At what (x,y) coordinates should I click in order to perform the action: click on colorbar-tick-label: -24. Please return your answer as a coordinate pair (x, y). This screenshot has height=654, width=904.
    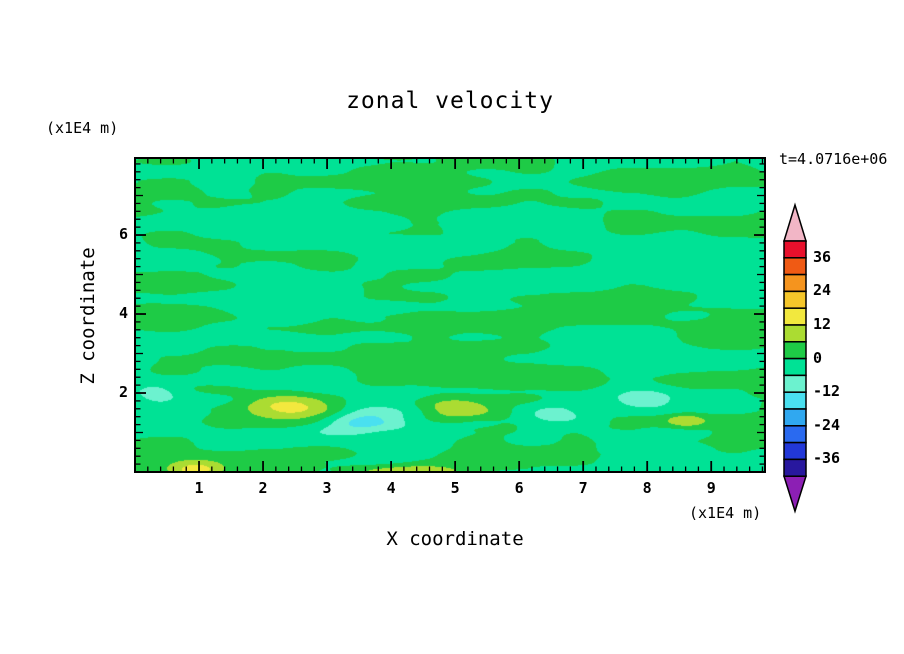
    Looking at the image, I should click on (827, 424).